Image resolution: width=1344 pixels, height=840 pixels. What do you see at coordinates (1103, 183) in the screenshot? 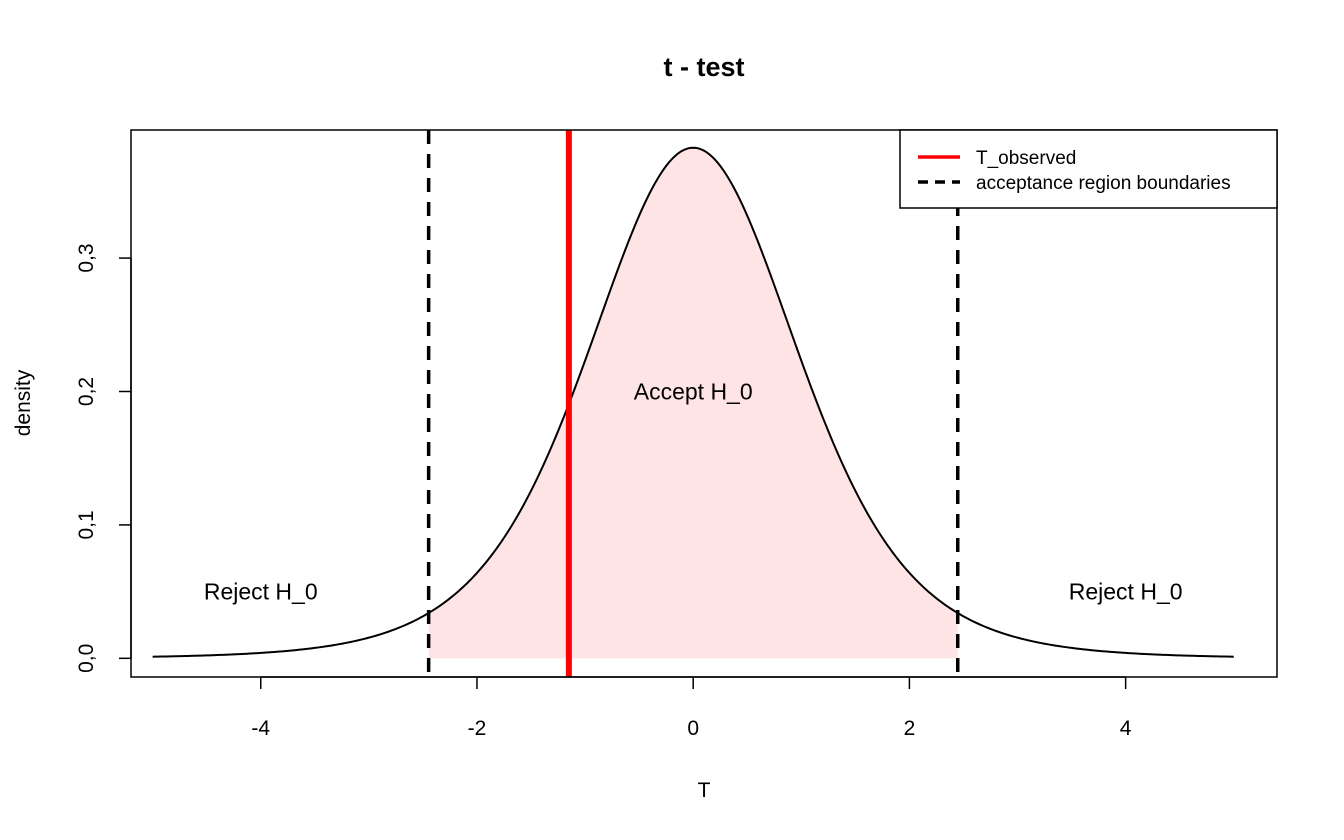
I see `legend-label-1: acceptance region boundaries` at bounding box center [1103, 183].